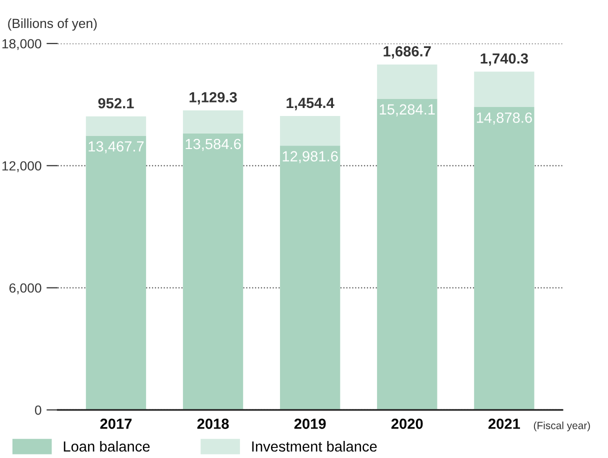 Image resolution: width=608 pixels, height=458 pixels. Describe the element at coordinates (407, 110) in the screenshot. I see `data-label: 15,284.1` at that location.